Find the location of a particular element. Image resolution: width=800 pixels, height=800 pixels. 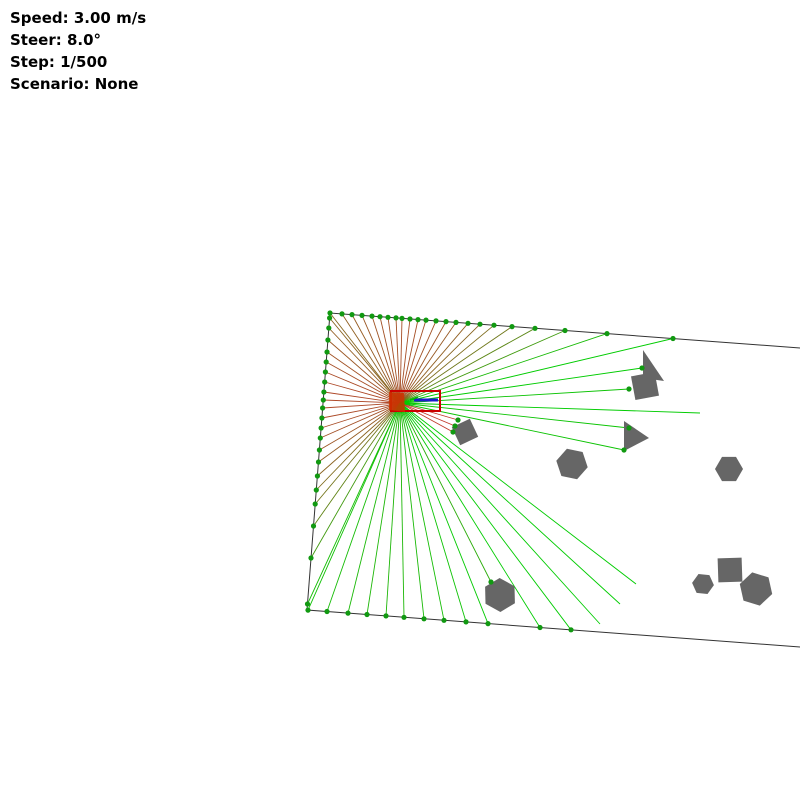

steer-indicator-icon is located at coordinates (414, 398).